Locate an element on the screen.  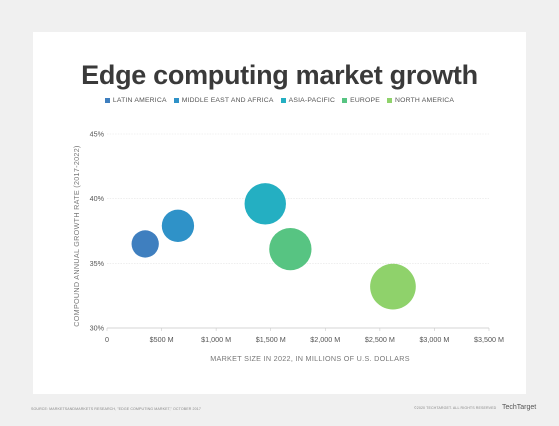
legend-swatch-middle-east-africa is located at coordinates (176, 100).